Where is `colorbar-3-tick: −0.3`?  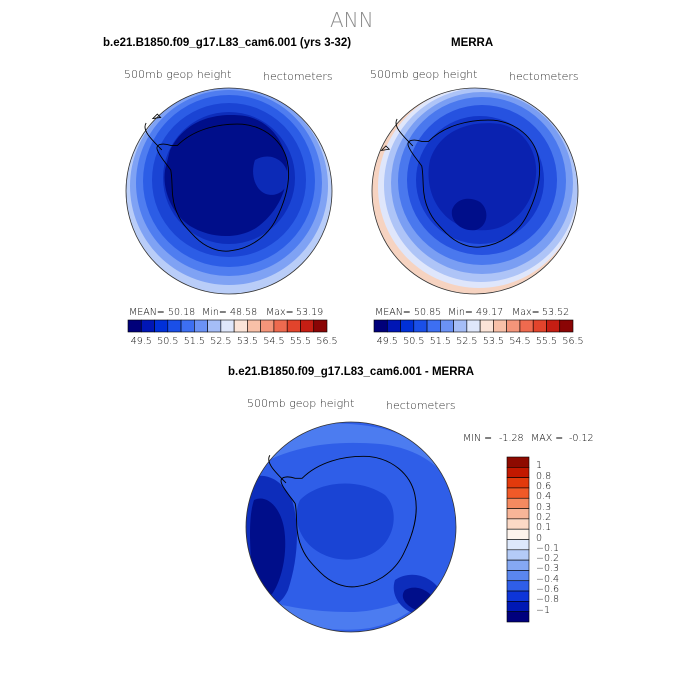
colorbar-3-tick: −0.3 is located at coordinates (548, 569).